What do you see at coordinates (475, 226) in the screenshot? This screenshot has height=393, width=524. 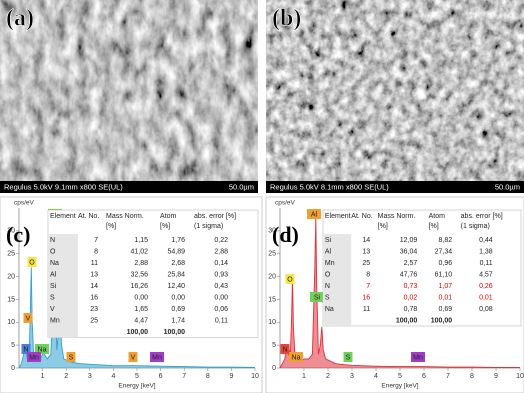 I see `table-header: (1 sigma)` at bounding box center [475, 226].